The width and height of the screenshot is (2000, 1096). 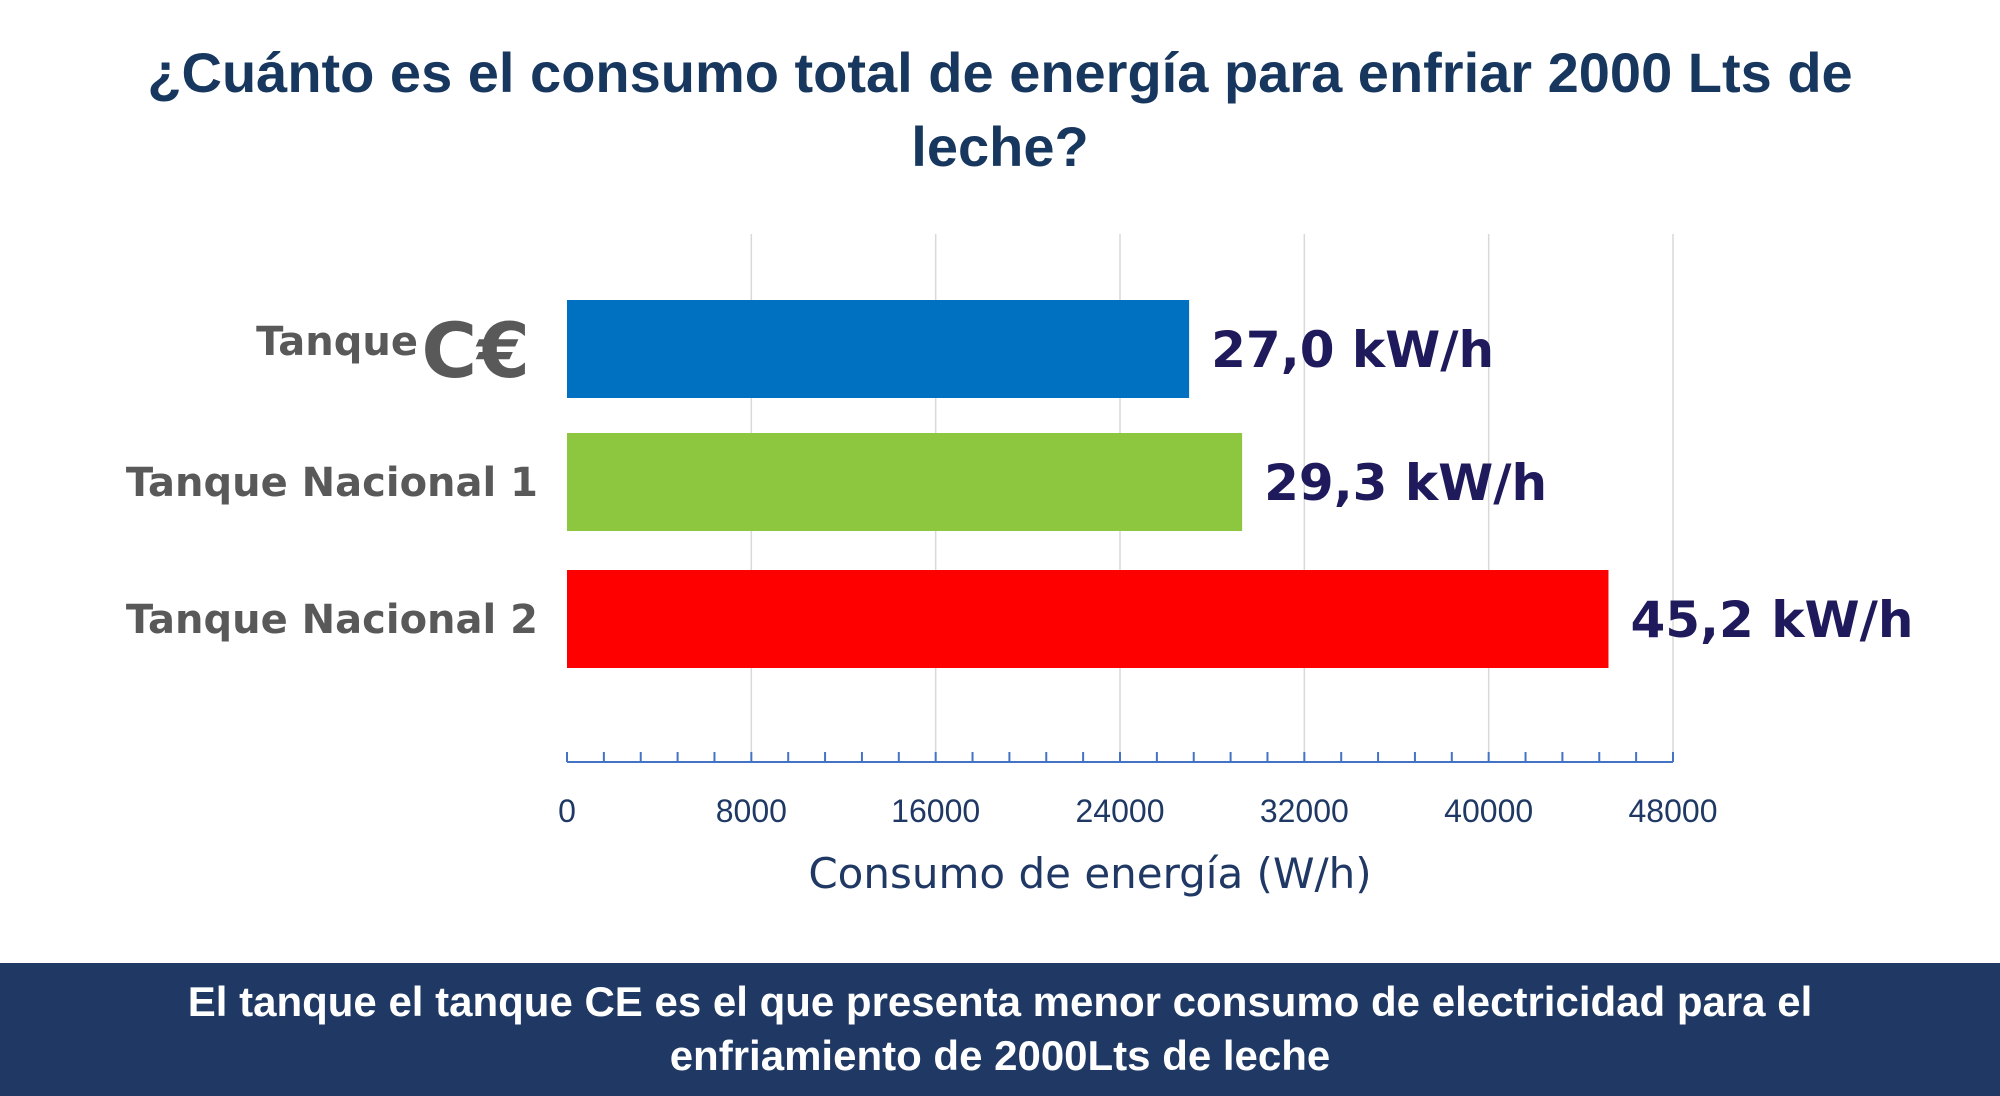 What do you see at coordinates (1120, 811) in the screenshot?
I see `x-tick-label: 24000` at bounding box center [1120, 811].